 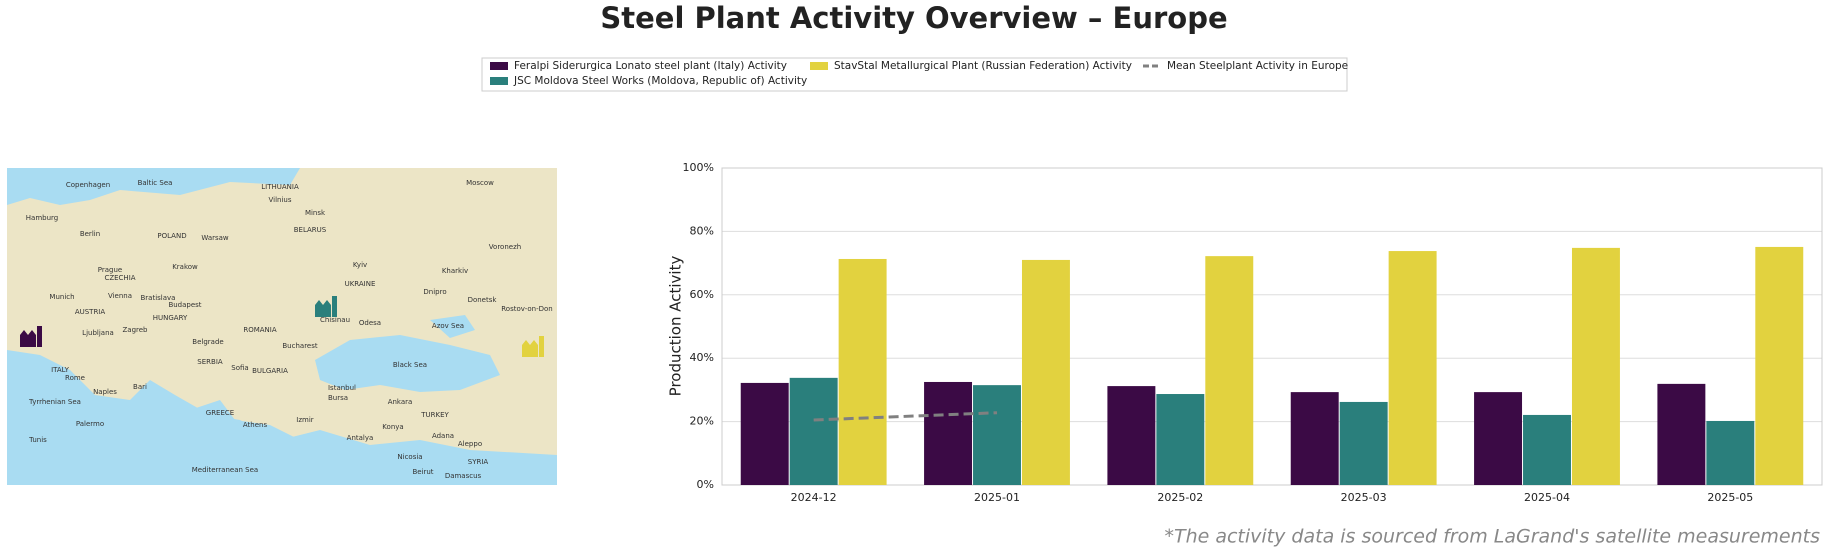 I want to click on x-tick-label: 2025-02, so click(x=1180, y=497).